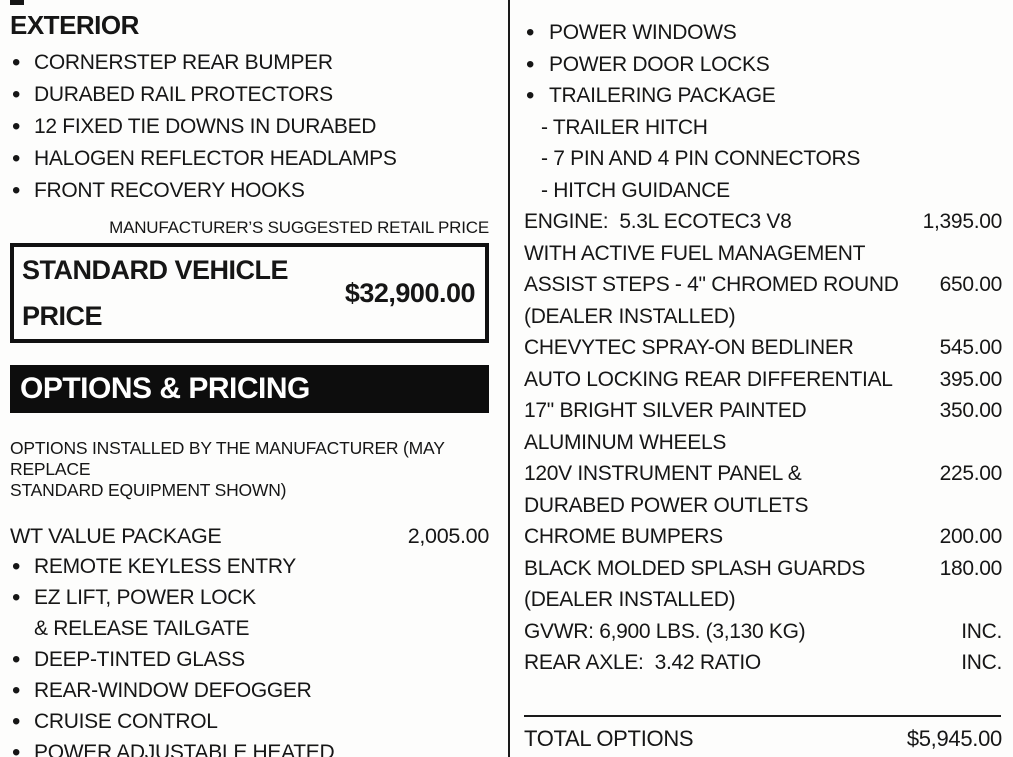  I want to click on option-row: 120V INSTRUMENT PANEL & 225.00, so click(763, 474).